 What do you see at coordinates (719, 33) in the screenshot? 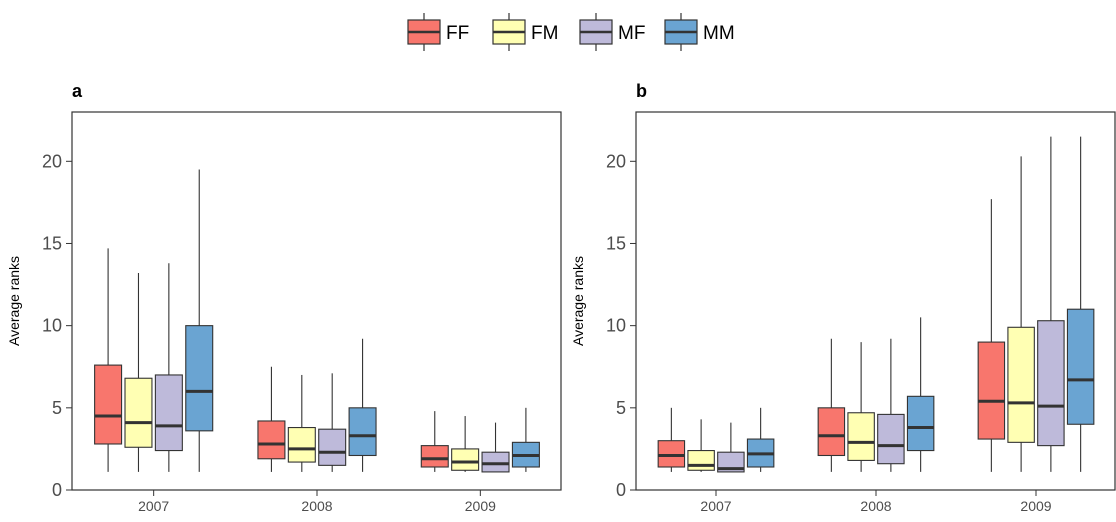
I see `legend-label: MM` at bounding box center [719, 33].